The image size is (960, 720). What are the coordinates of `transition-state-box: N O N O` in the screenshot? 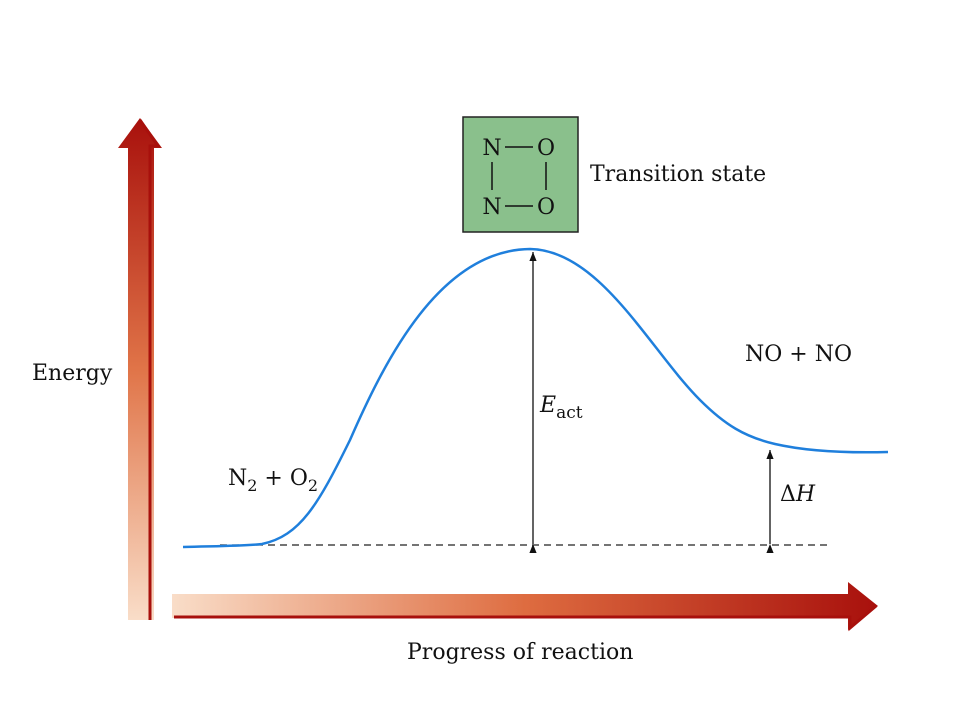 It's located at (520, 174).